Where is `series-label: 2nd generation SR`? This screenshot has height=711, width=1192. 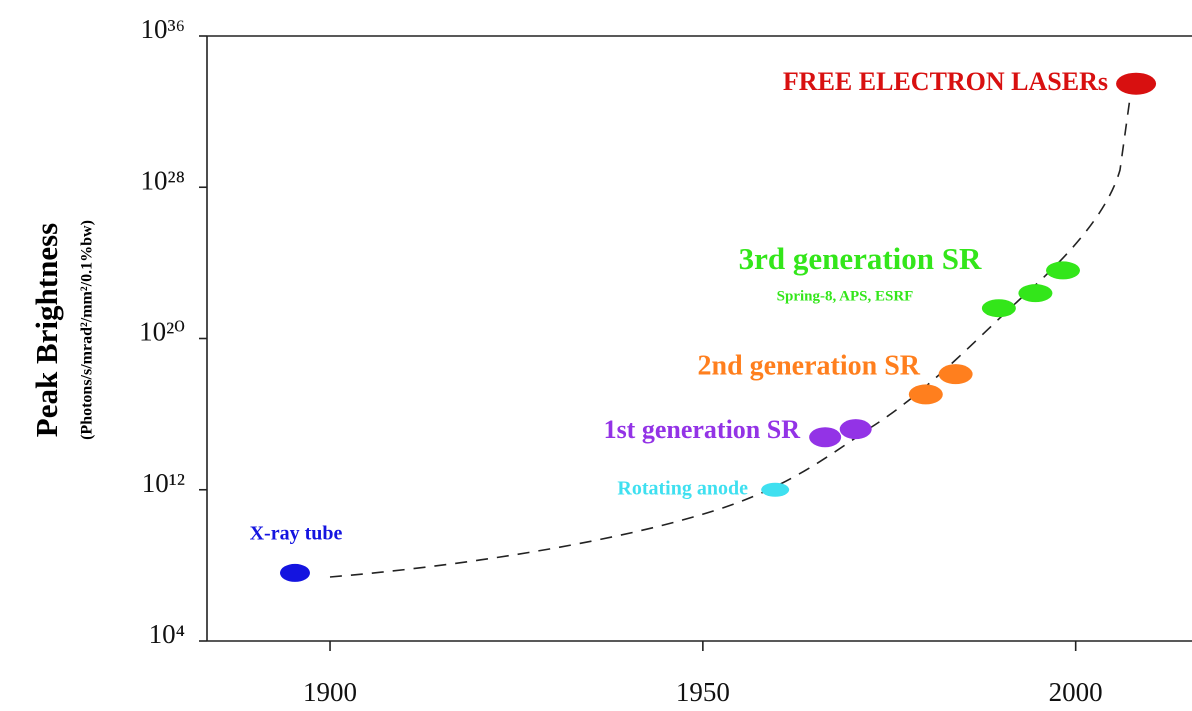 series-label: 2nd generation SR is located at coordinates (809, 365).